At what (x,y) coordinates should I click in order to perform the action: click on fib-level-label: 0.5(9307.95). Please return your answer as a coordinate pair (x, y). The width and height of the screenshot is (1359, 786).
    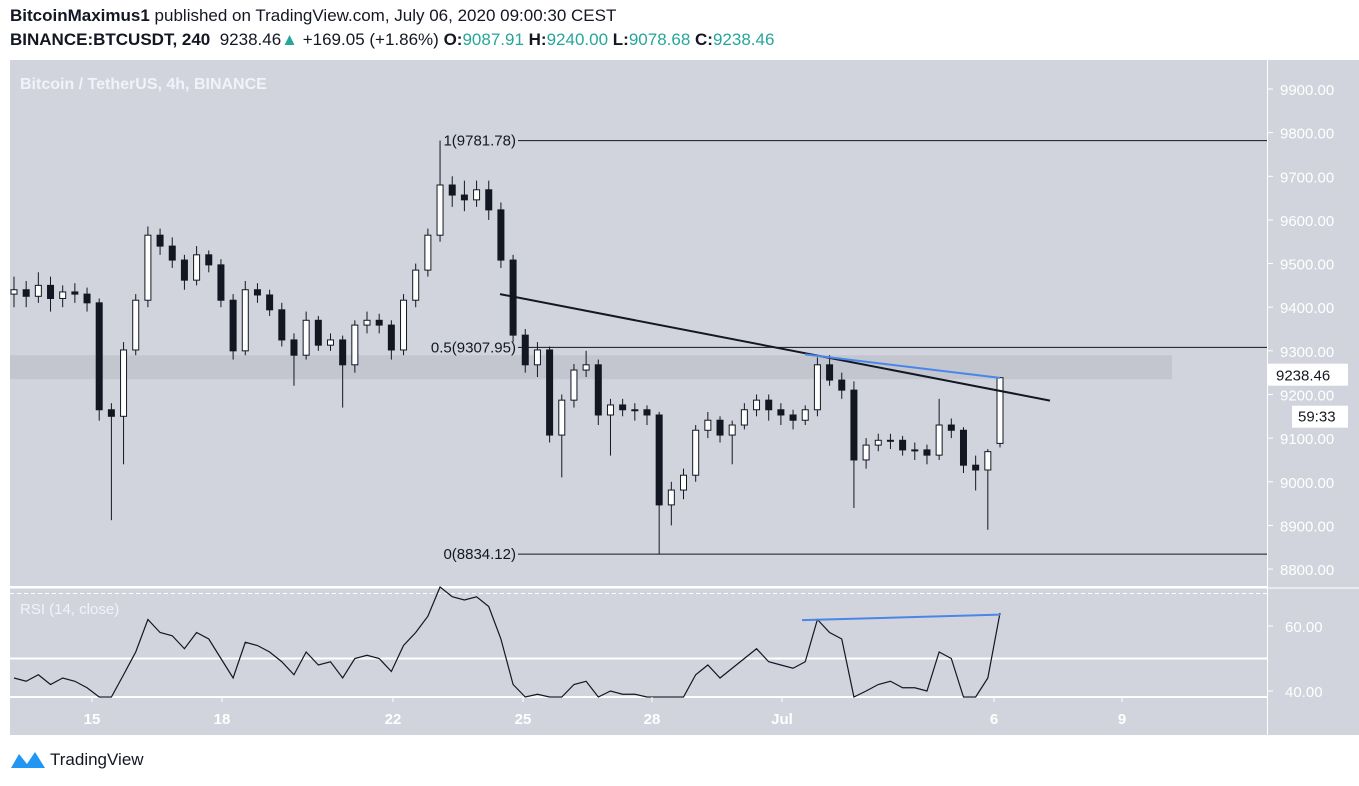
    Looking at the image, I should click on (473, 347).